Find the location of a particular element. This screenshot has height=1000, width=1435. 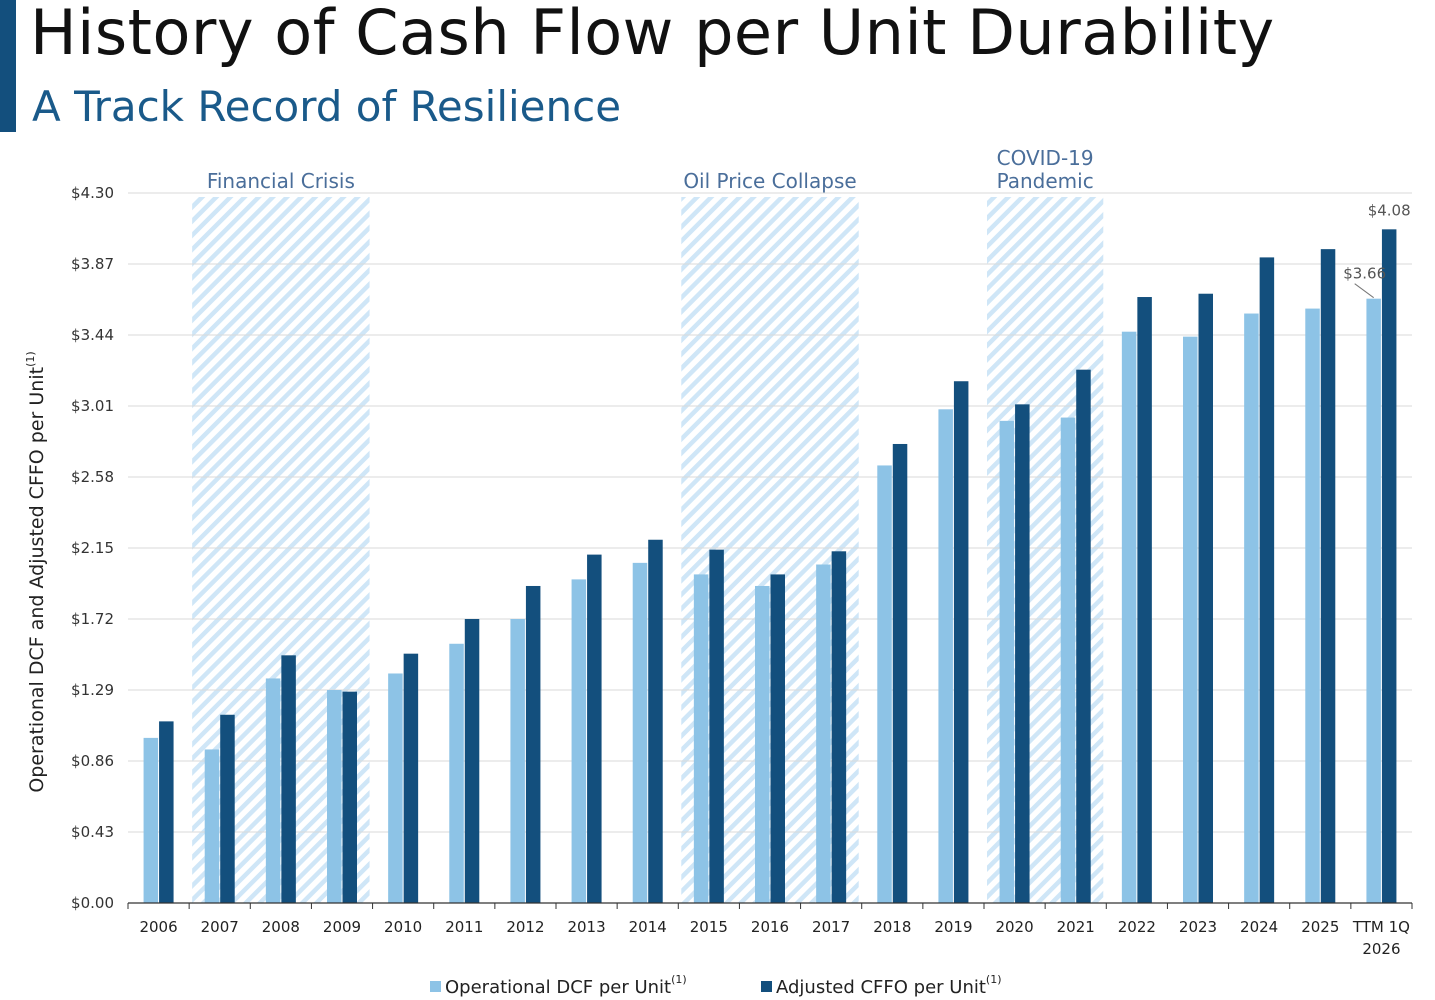

x-tick-label: 2007 is located at coordinates (220, 927).